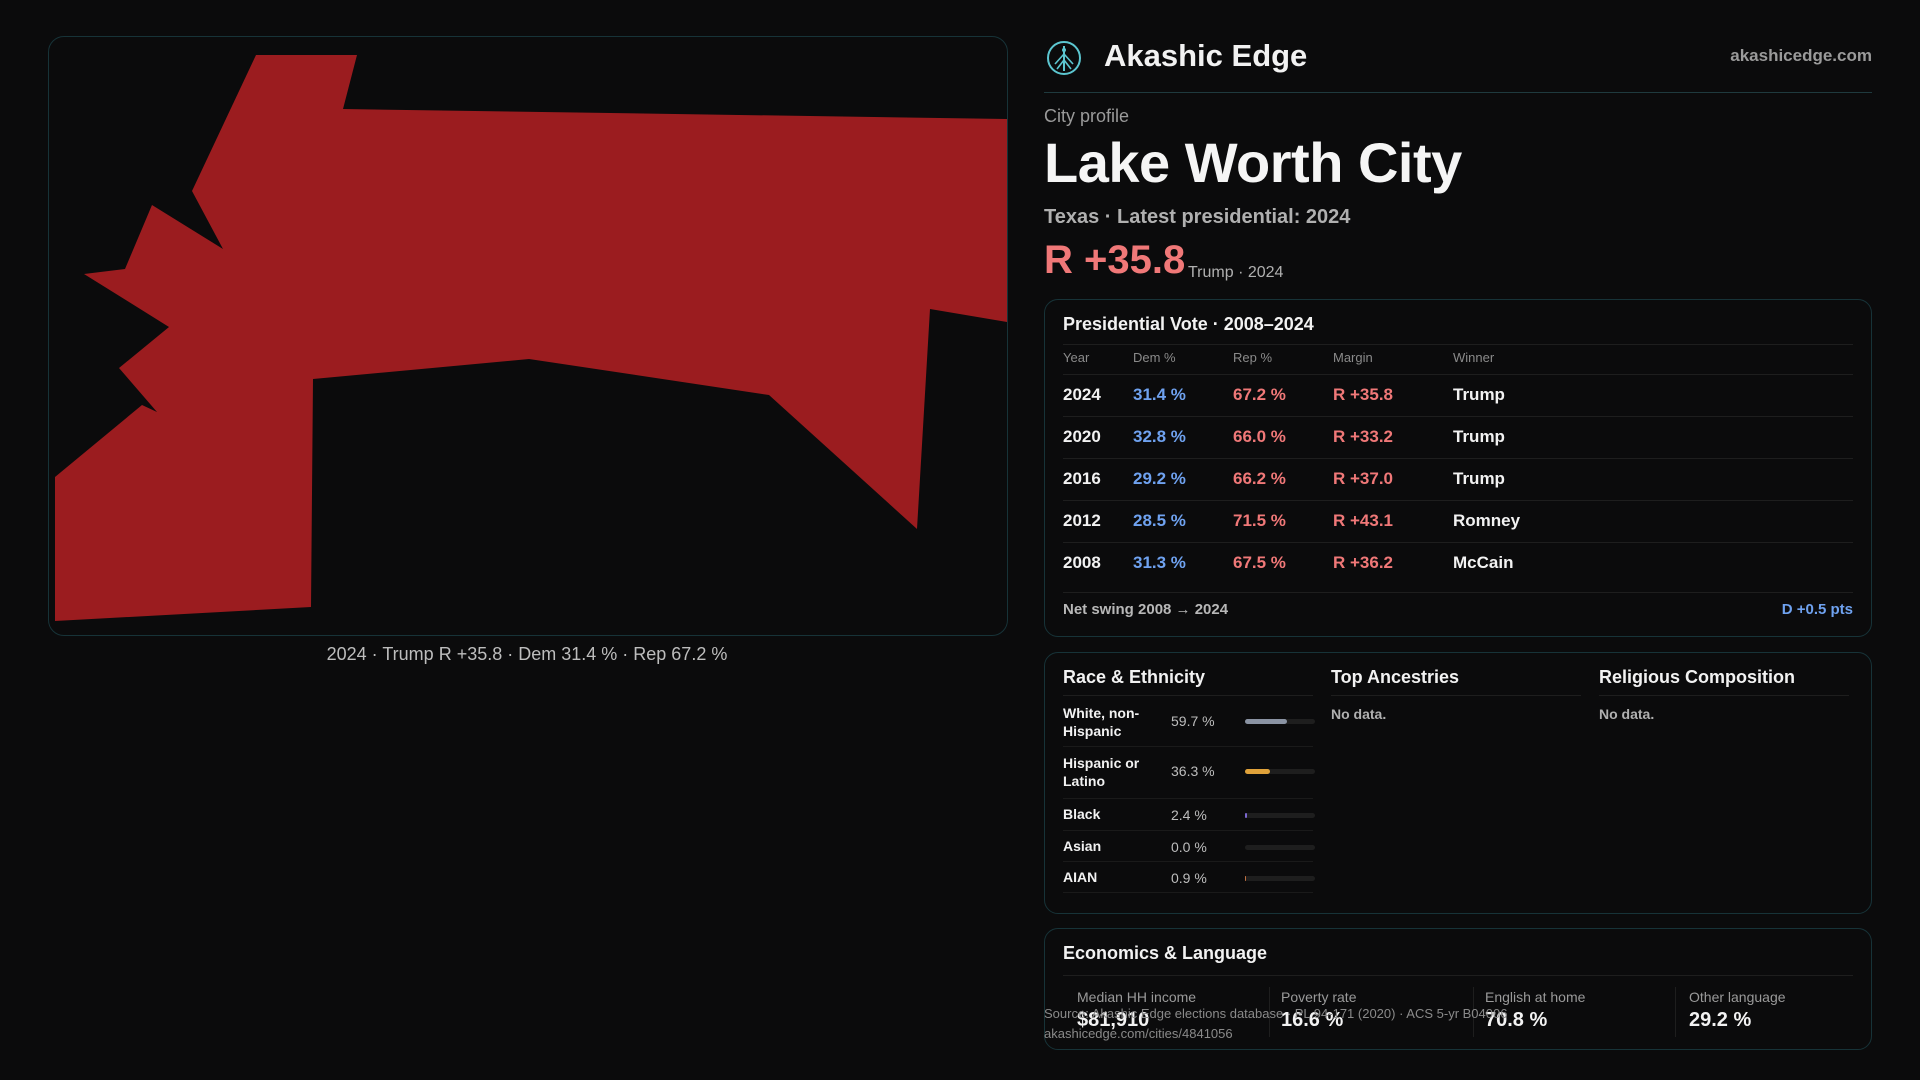 Image resolution: width=1920 pixels, height=1080 pixels. I want to click on header-winner: Winner, so click(1474, 357).